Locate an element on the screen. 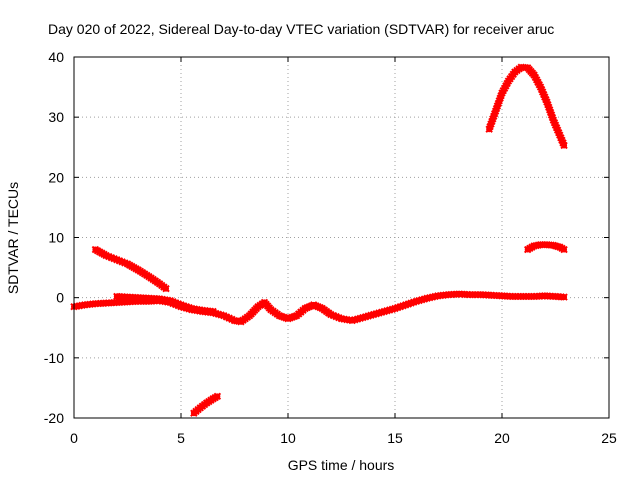 The width and height of the screenshot is (640, 480). x-tick-label: 25 is located at coordinates (609, 438).